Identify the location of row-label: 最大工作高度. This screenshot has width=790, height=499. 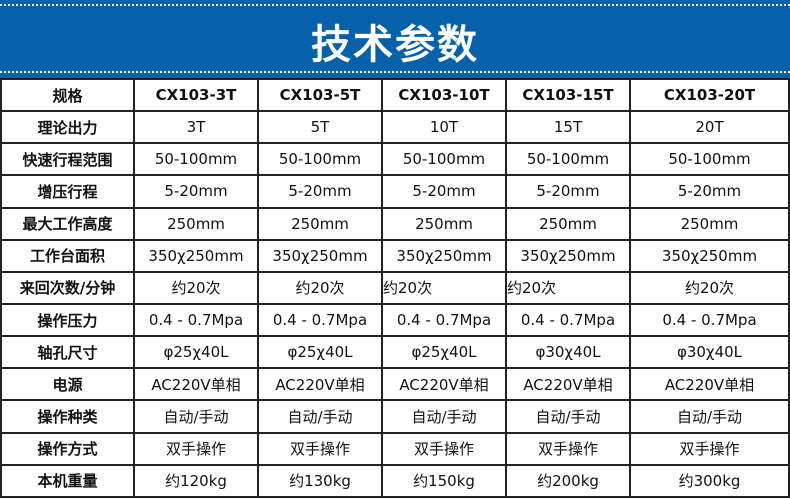
(67, 223).